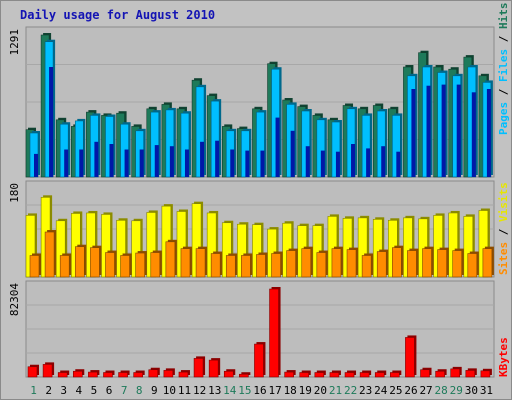  I want to click on x-tick-label: 19, so click(305, 390).